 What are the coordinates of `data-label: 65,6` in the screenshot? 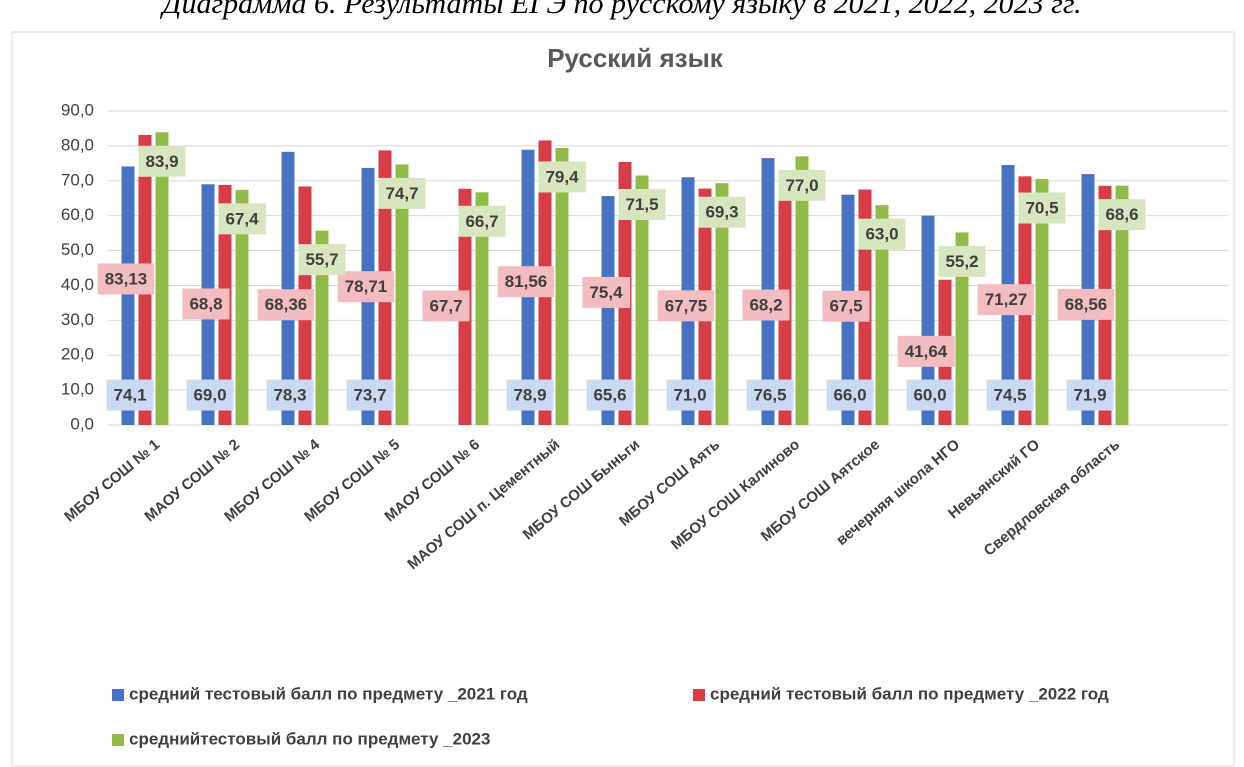 It's located at (609, 395).